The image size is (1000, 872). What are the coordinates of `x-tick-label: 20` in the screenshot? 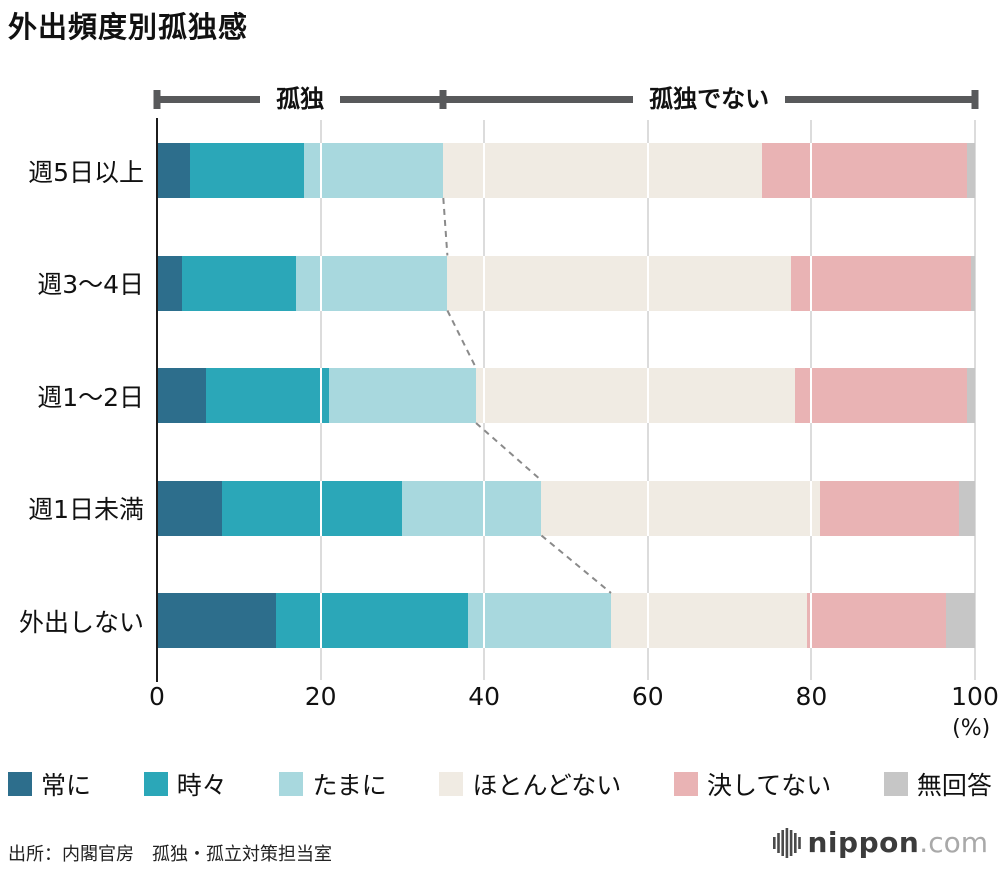 It's located at (320, 696).